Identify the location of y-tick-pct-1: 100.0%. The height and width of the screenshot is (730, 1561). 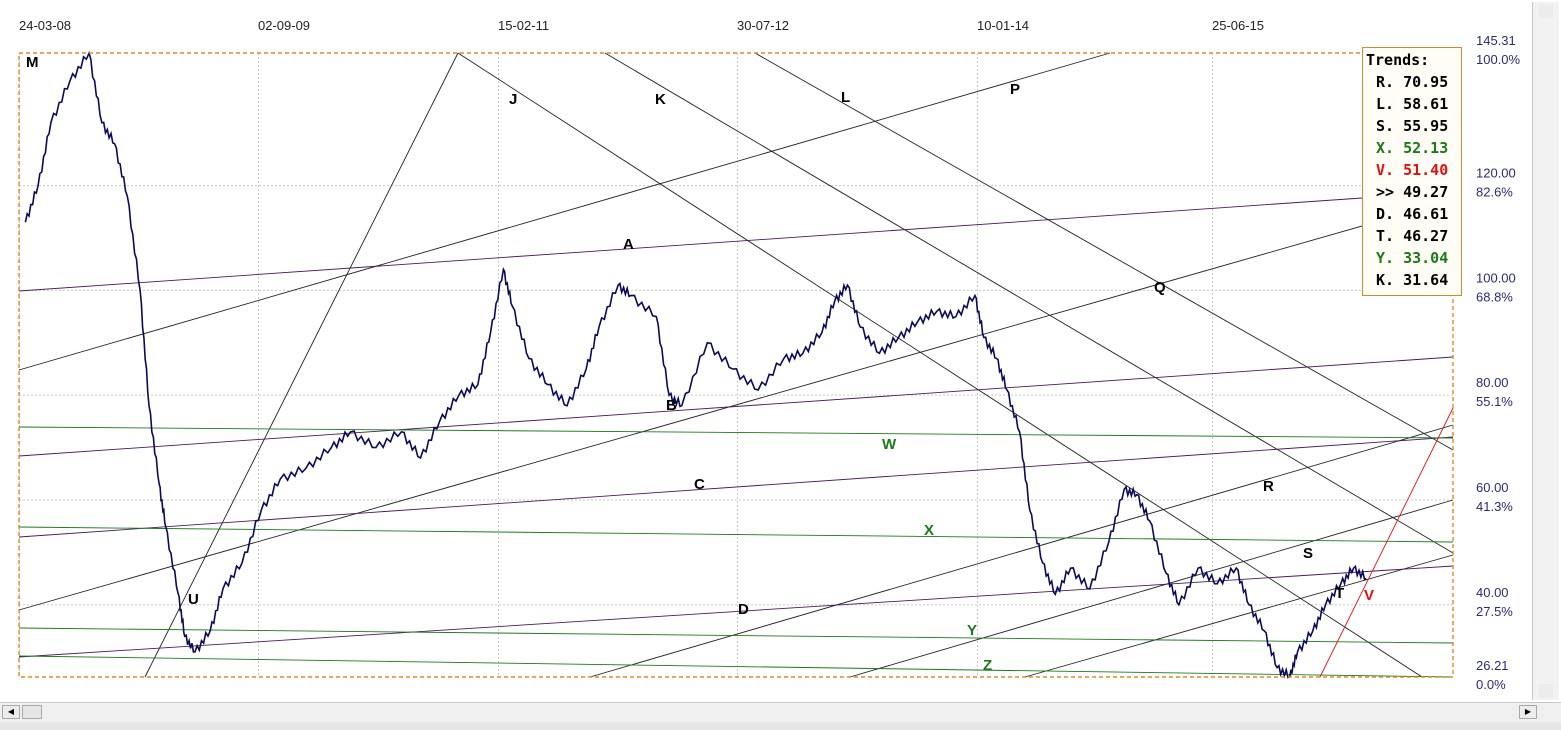
(1498, 59).